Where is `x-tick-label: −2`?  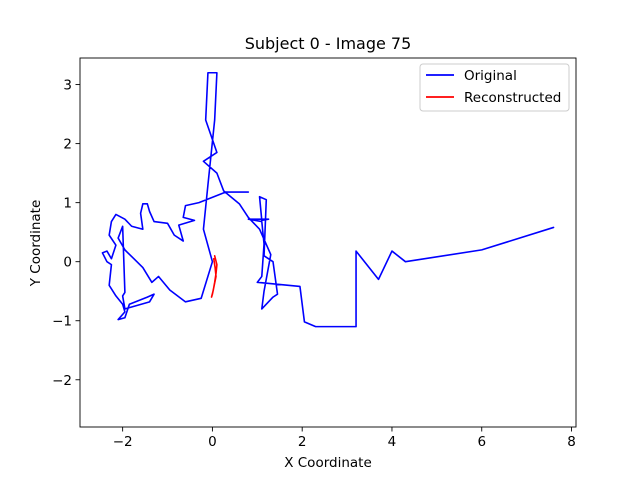 x-tick-label: −2 is located at coordinates (123, 442).